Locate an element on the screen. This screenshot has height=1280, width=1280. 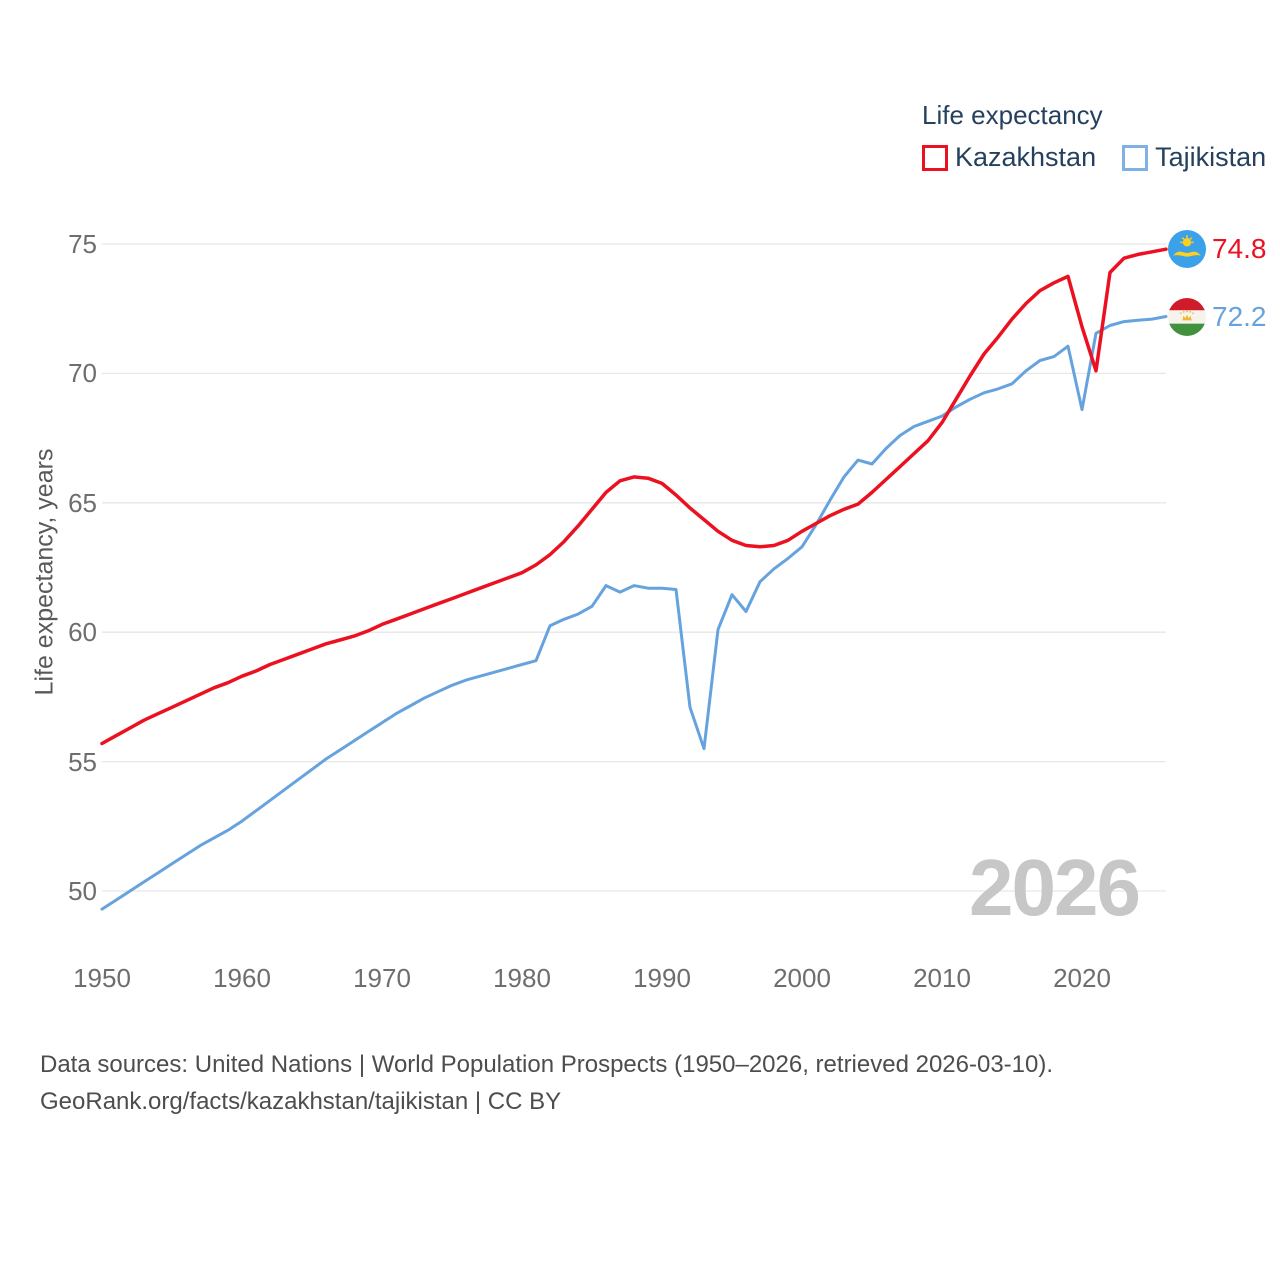
x-tick-2010: 2010 is located at coordinates (942, 978).